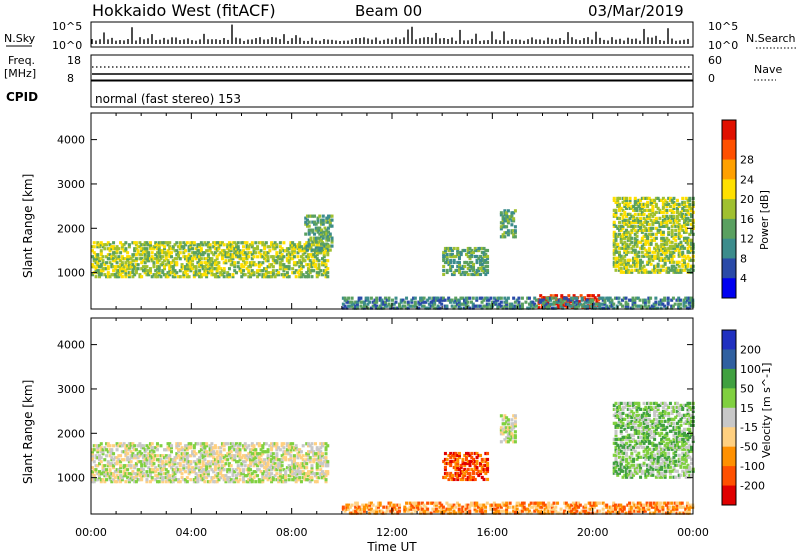 This screenshot has width=800, height=554. What do you see at coordinates (21, 60) in the screenshot?
I see `freq-label: Freq.` at bounding box center [21, 60].